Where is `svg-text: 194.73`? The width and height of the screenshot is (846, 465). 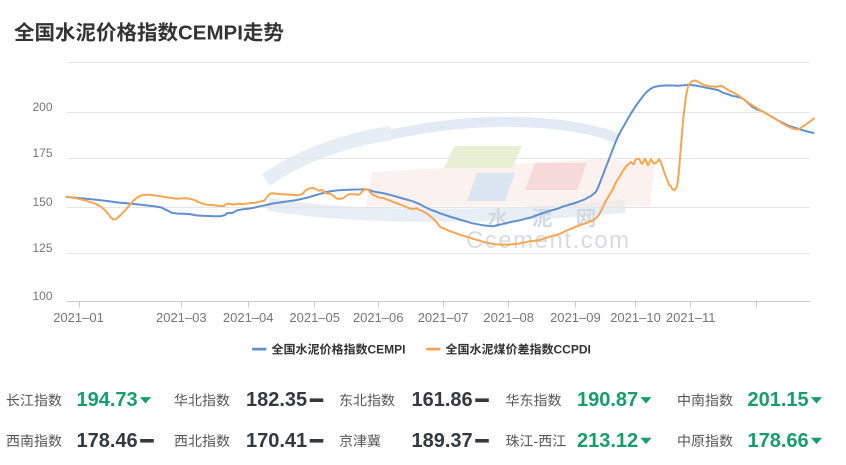 svg-text: 194.73 is located at coordinates (107, 400).